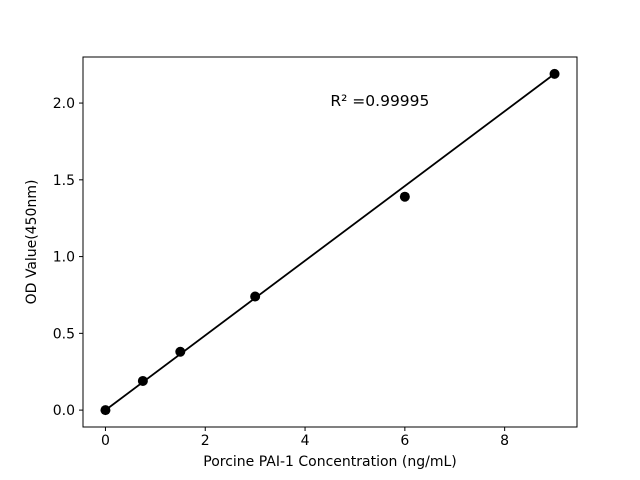  What do you see at coordinates (404, 441) in the screenshot?
I see `x-tick-label: 6` at bounding box center [404, 441].